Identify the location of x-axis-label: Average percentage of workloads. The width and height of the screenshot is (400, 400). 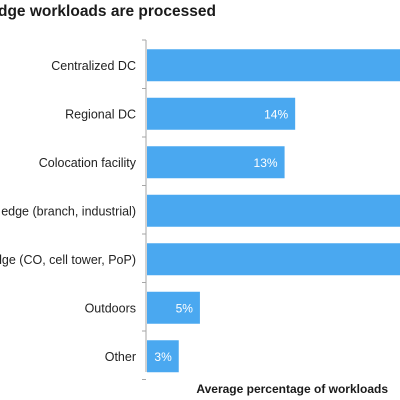
(292, 389).